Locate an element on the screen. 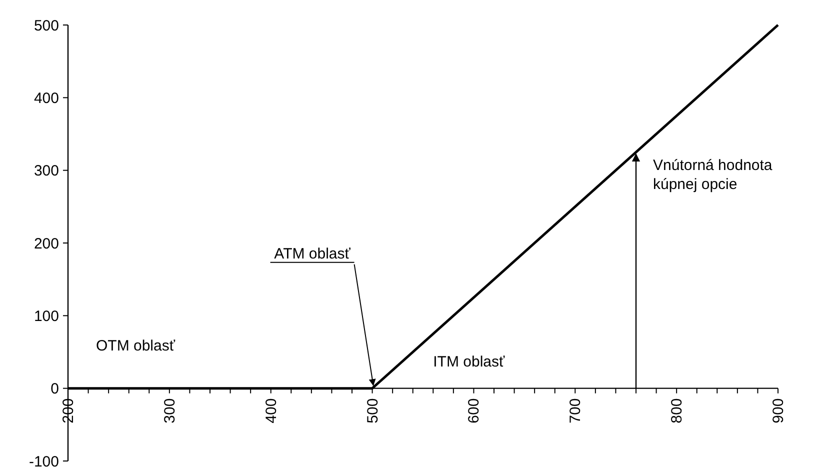 The width and height of the screenshot is (818, 471). x-tick-label: 300 is located at coordinates (169, 411).